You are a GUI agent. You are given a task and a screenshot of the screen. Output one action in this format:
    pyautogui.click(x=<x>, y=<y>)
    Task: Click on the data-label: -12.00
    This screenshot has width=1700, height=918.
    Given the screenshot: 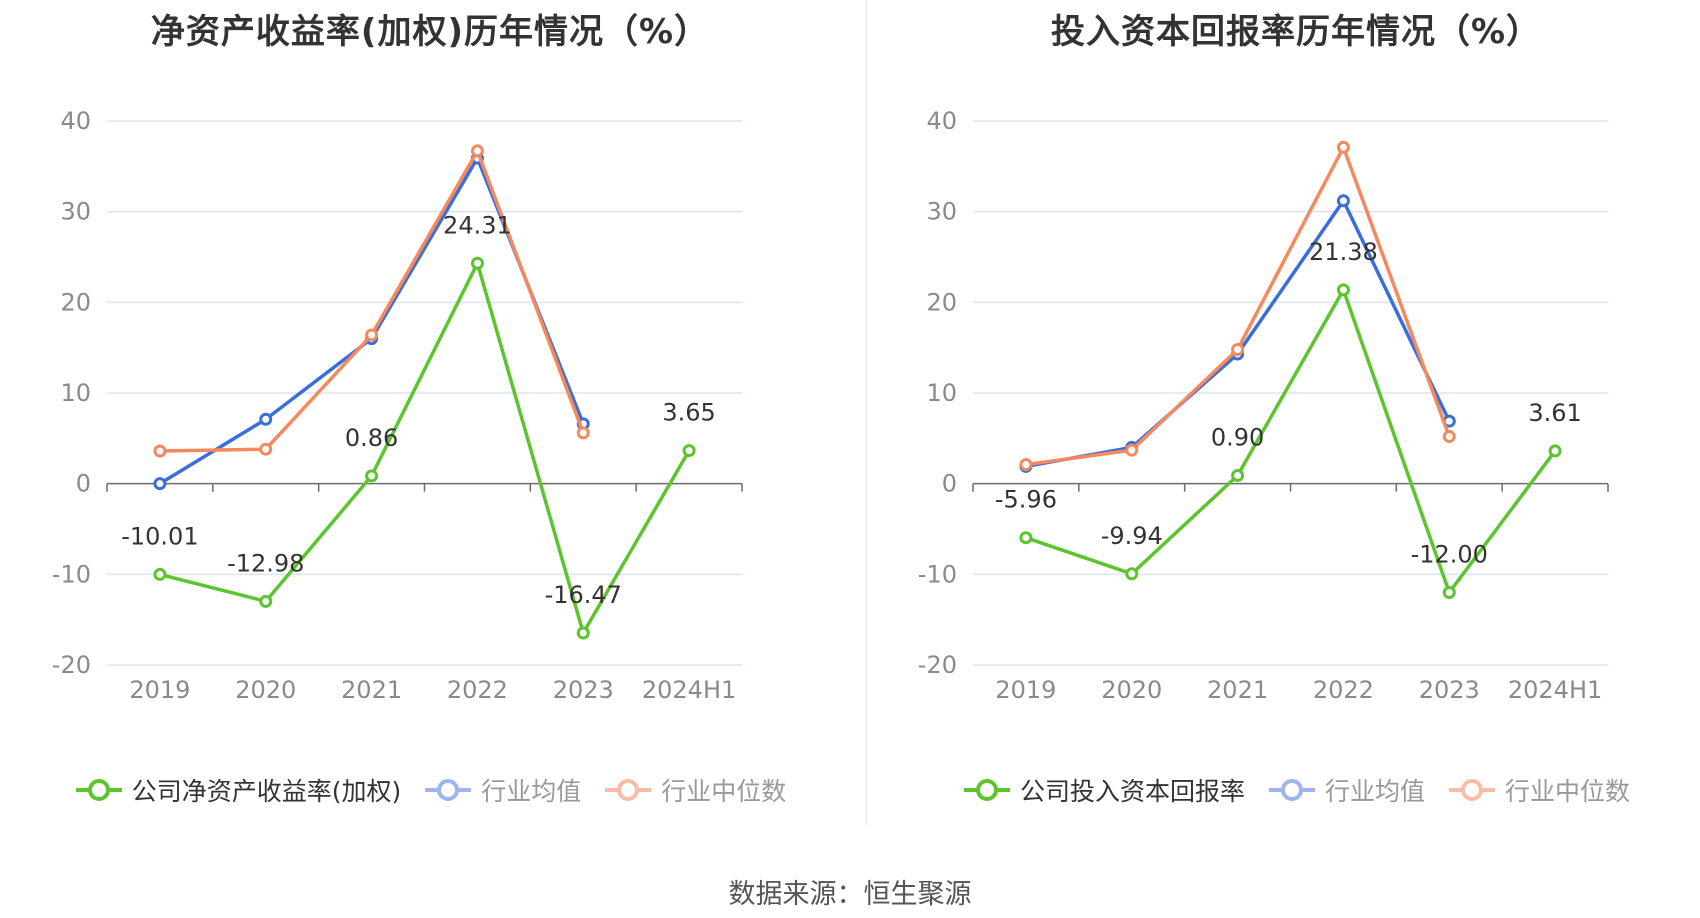 What is the action you would take?
    pyautogui.click(x=1449, y=554)
    